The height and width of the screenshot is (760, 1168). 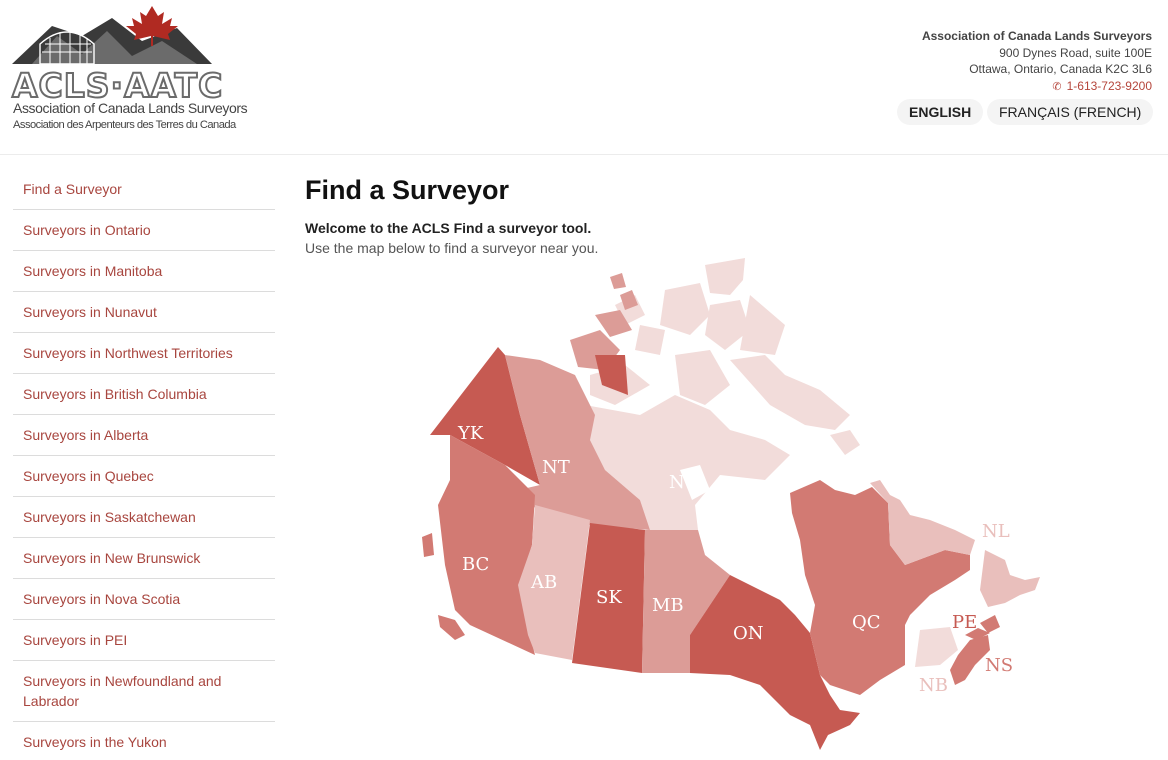 I want to click on sidebar-item-manitoba: Surveyors in Manitoba, so click(x=144, y=271).